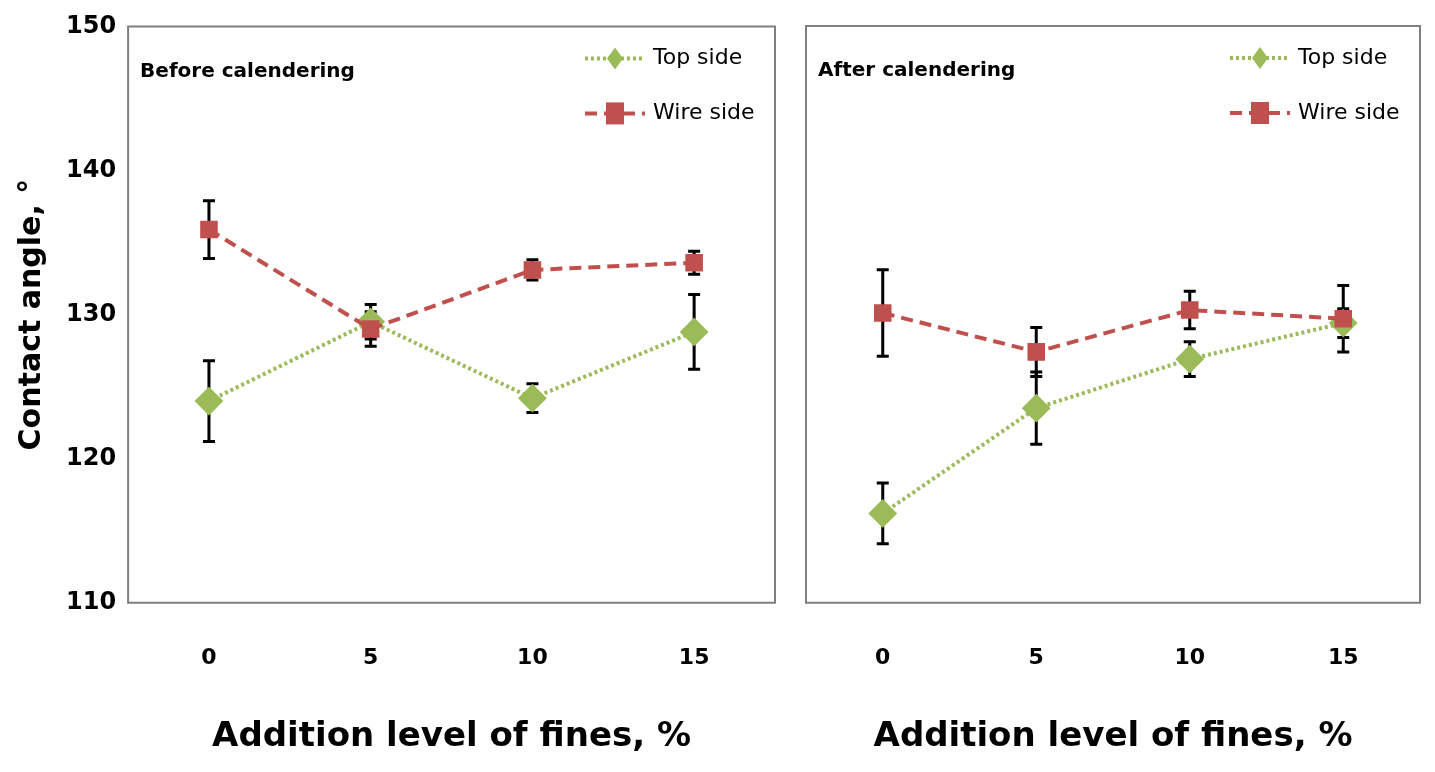 This screenshot has width=1435, height=772. Describe the element at coordinates (91, 168) in the screenshot. I see `y-tick-label: 140` at that location.